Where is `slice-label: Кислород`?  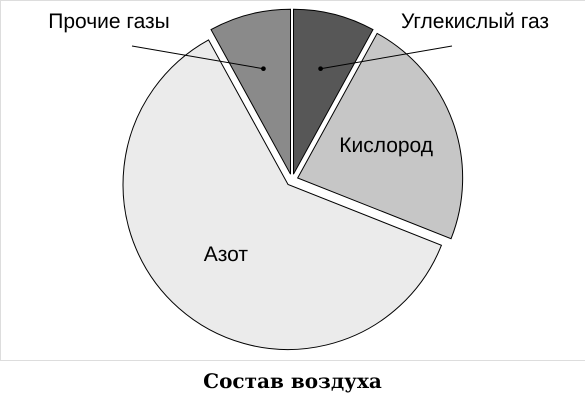
slice-label: Кислород is located at coordinates (386, 146).